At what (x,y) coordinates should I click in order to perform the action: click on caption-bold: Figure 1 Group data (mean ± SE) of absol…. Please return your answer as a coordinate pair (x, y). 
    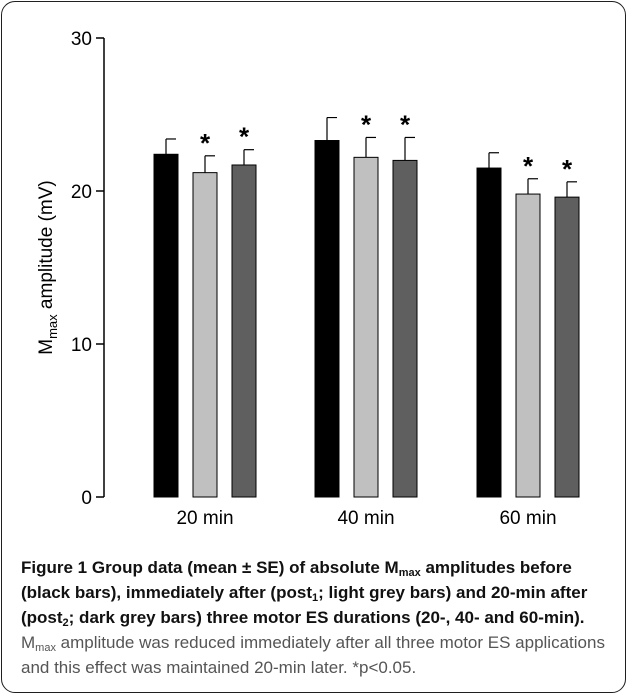
    Looking at the image, I should click on (304, 593).